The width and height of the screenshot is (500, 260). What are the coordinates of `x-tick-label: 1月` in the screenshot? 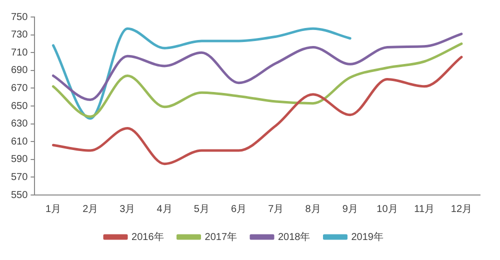 It's located at (53, 209).